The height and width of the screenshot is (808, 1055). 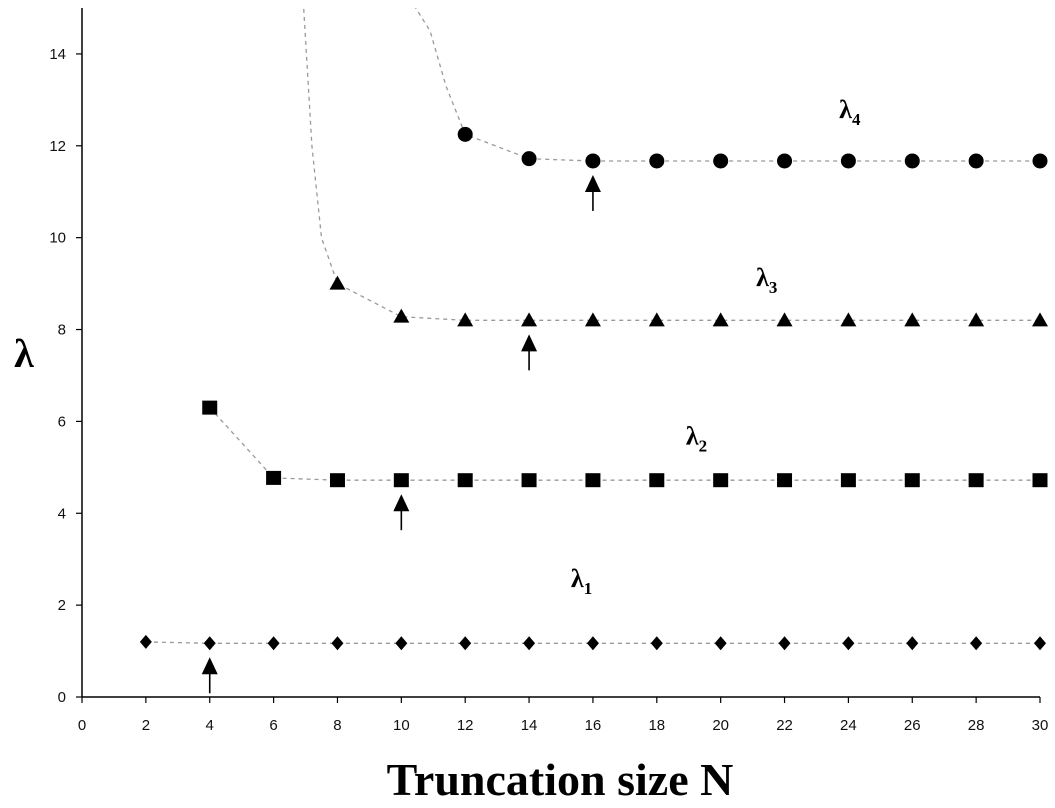 What do you see at coordinates (57, 54) in the screenshot?
I see `y-tick-label: 14` at bounding box center [57, 54].